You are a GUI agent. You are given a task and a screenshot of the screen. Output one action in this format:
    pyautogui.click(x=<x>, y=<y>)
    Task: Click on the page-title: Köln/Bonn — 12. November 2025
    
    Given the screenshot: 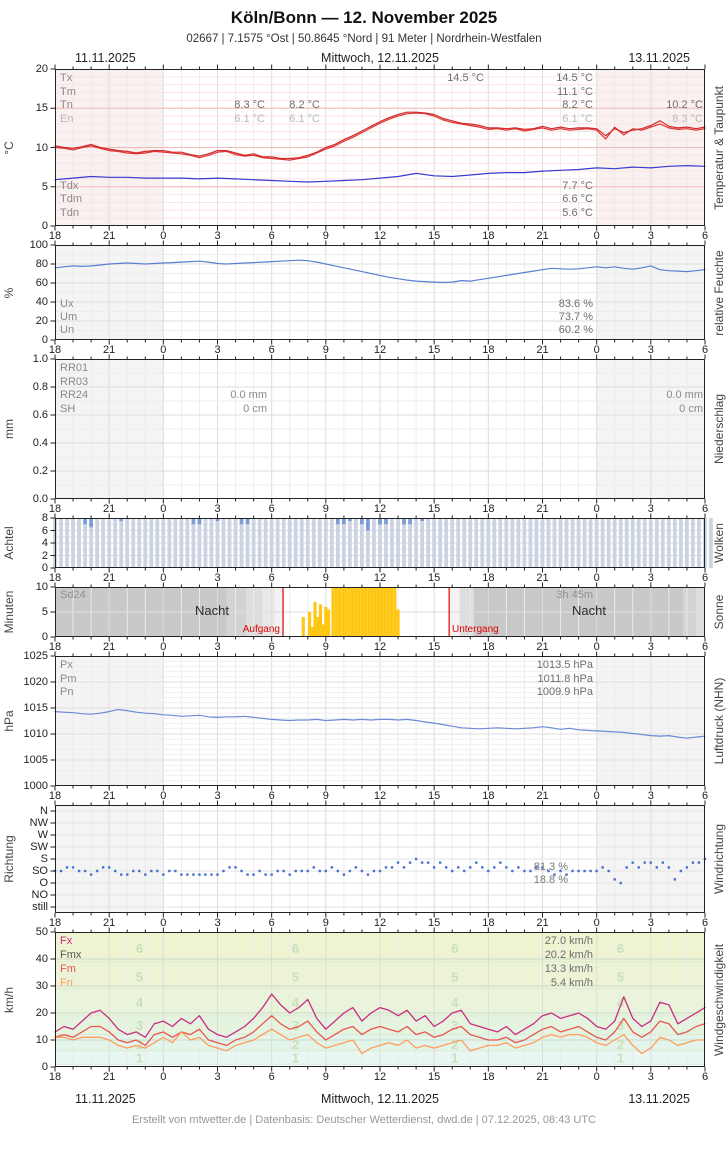 What is the action you would take?
    pyautogui.click(x=364, y=17)
    